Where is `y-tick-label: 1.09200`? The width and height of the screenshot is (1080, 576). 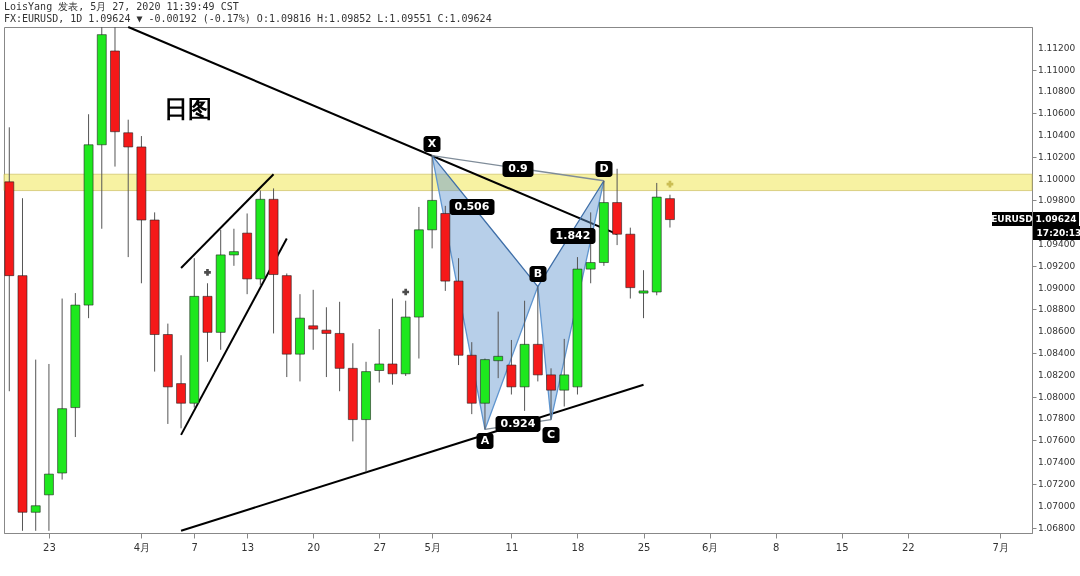
y-tick-label: 1.09200 is located at coordinates (1057, 265).